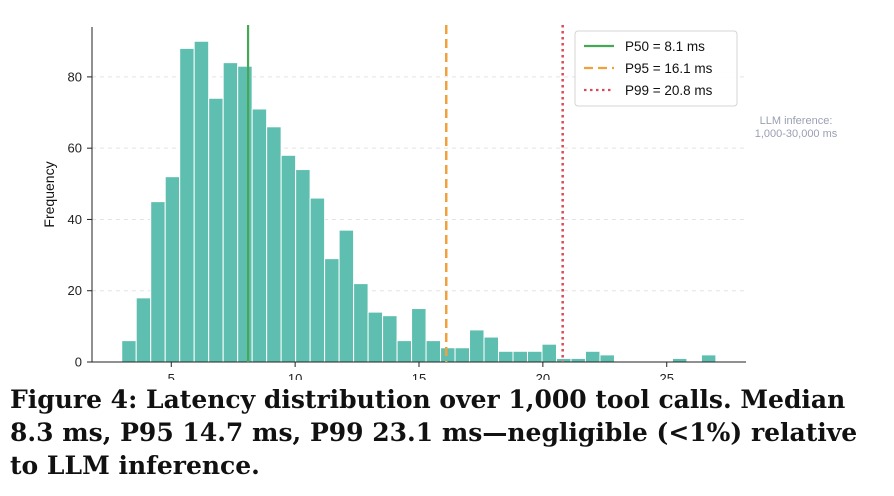  Describe the element at coordinates (75, 290) in the screenshot. I see `y-tick-label: 20` at that location.